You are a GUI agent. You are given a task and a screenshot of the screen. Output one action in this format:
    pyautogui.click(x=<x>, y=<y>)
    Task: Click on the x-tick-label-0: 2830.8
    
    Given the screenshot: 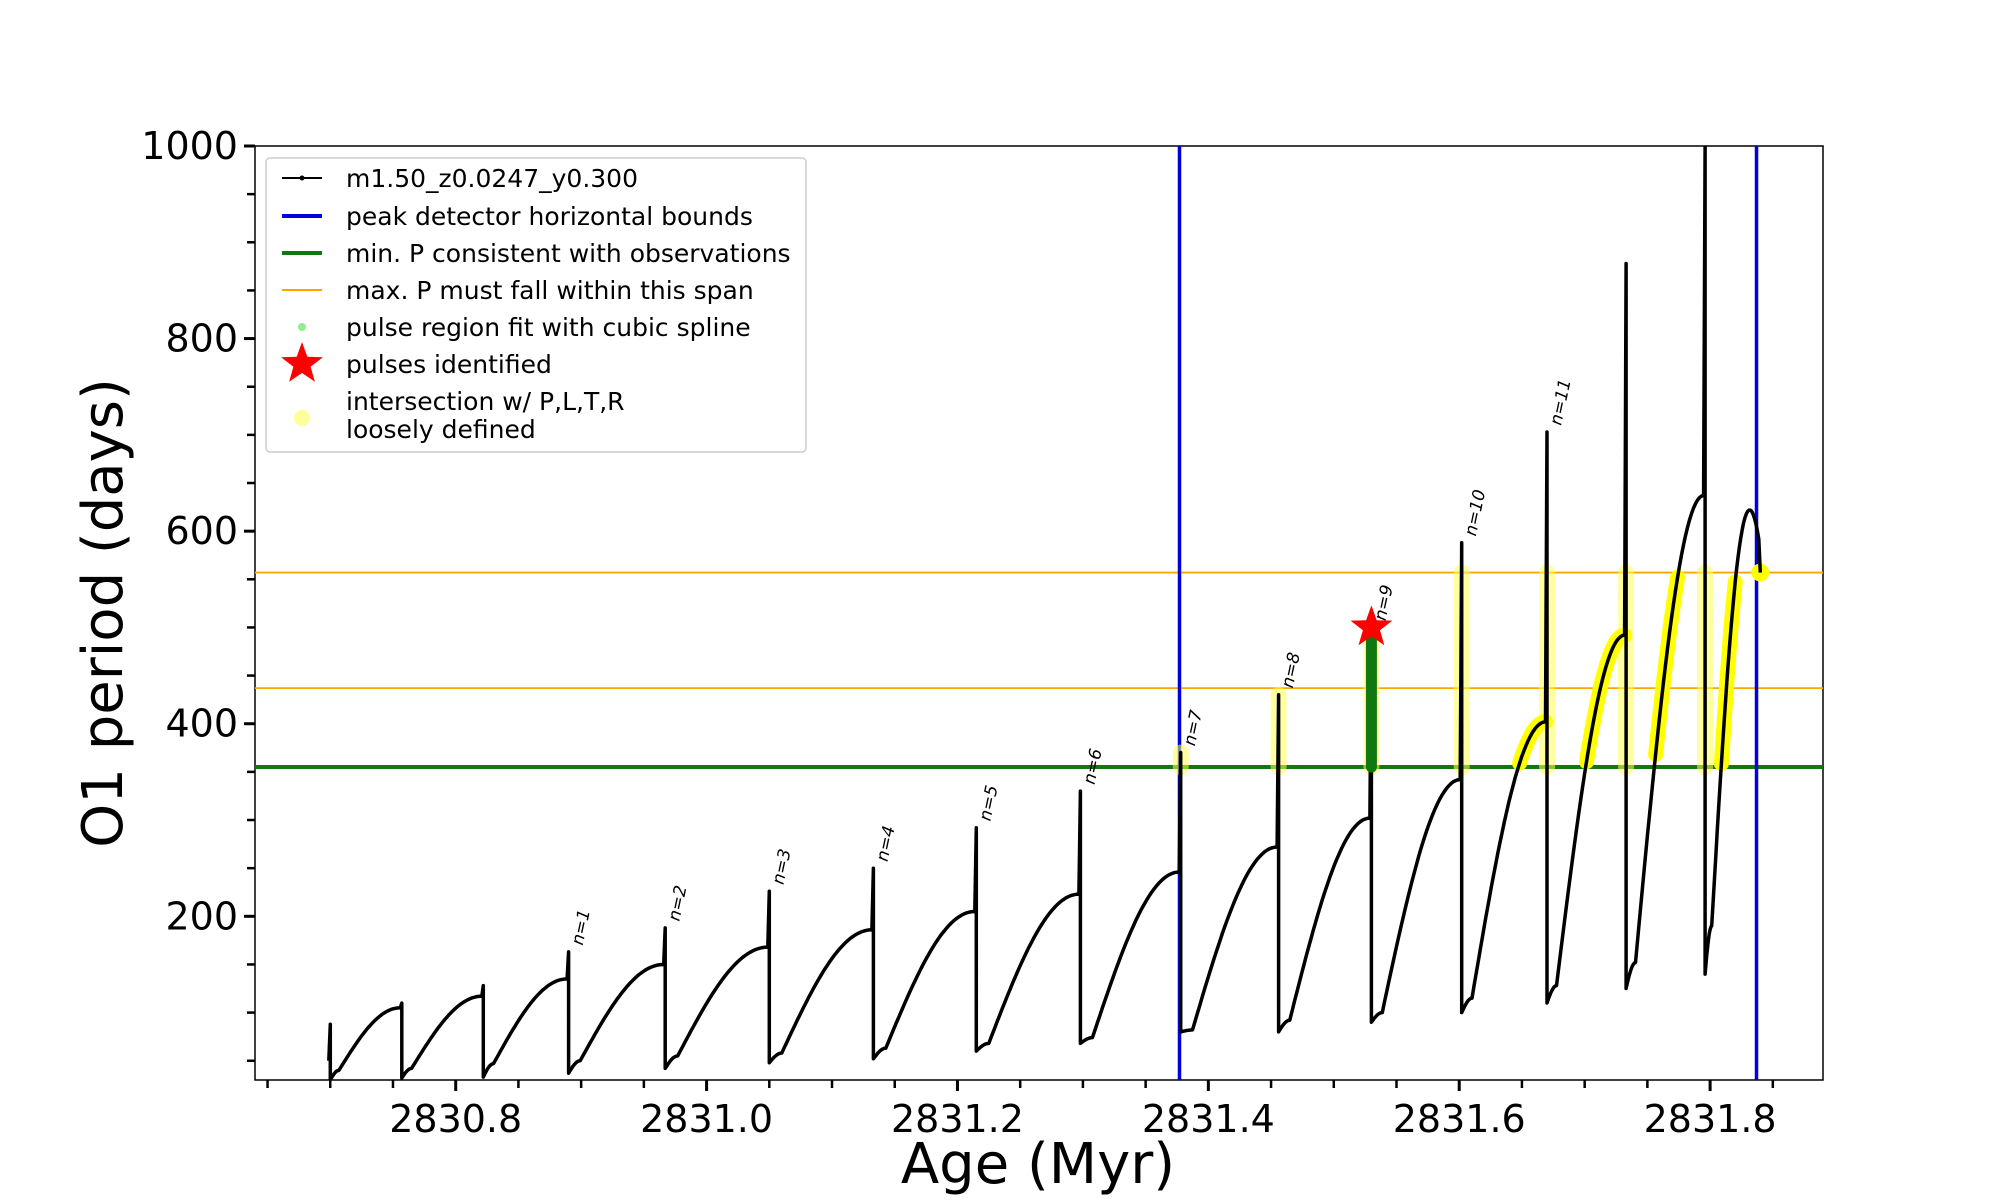 What is the action you would take?
    pyautogui.click(x=455, y=1119)
    